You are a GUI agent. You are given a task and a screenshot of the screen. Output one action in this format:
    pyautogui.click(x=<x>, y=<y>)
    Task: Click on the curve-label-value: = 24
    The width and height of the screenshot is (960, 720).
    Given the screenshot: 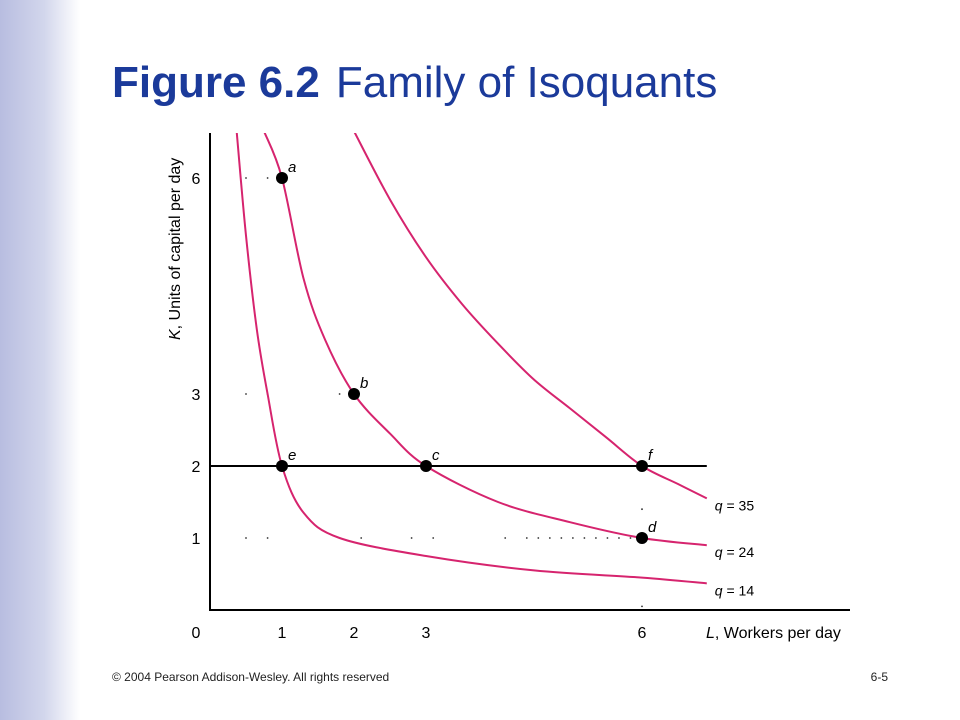 What is the action you would take?
    pyautogui.click(x=739, y=552)
    